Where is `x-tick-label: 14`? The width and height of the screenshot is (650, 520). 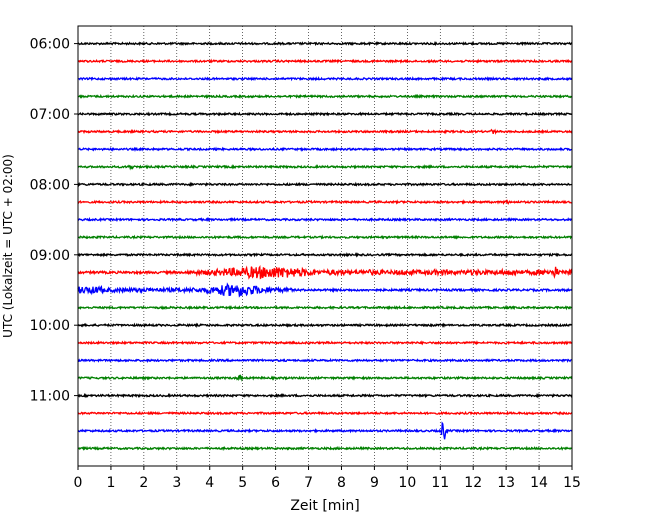
x-tick-label: 14 is located at coordinates (539, 483).